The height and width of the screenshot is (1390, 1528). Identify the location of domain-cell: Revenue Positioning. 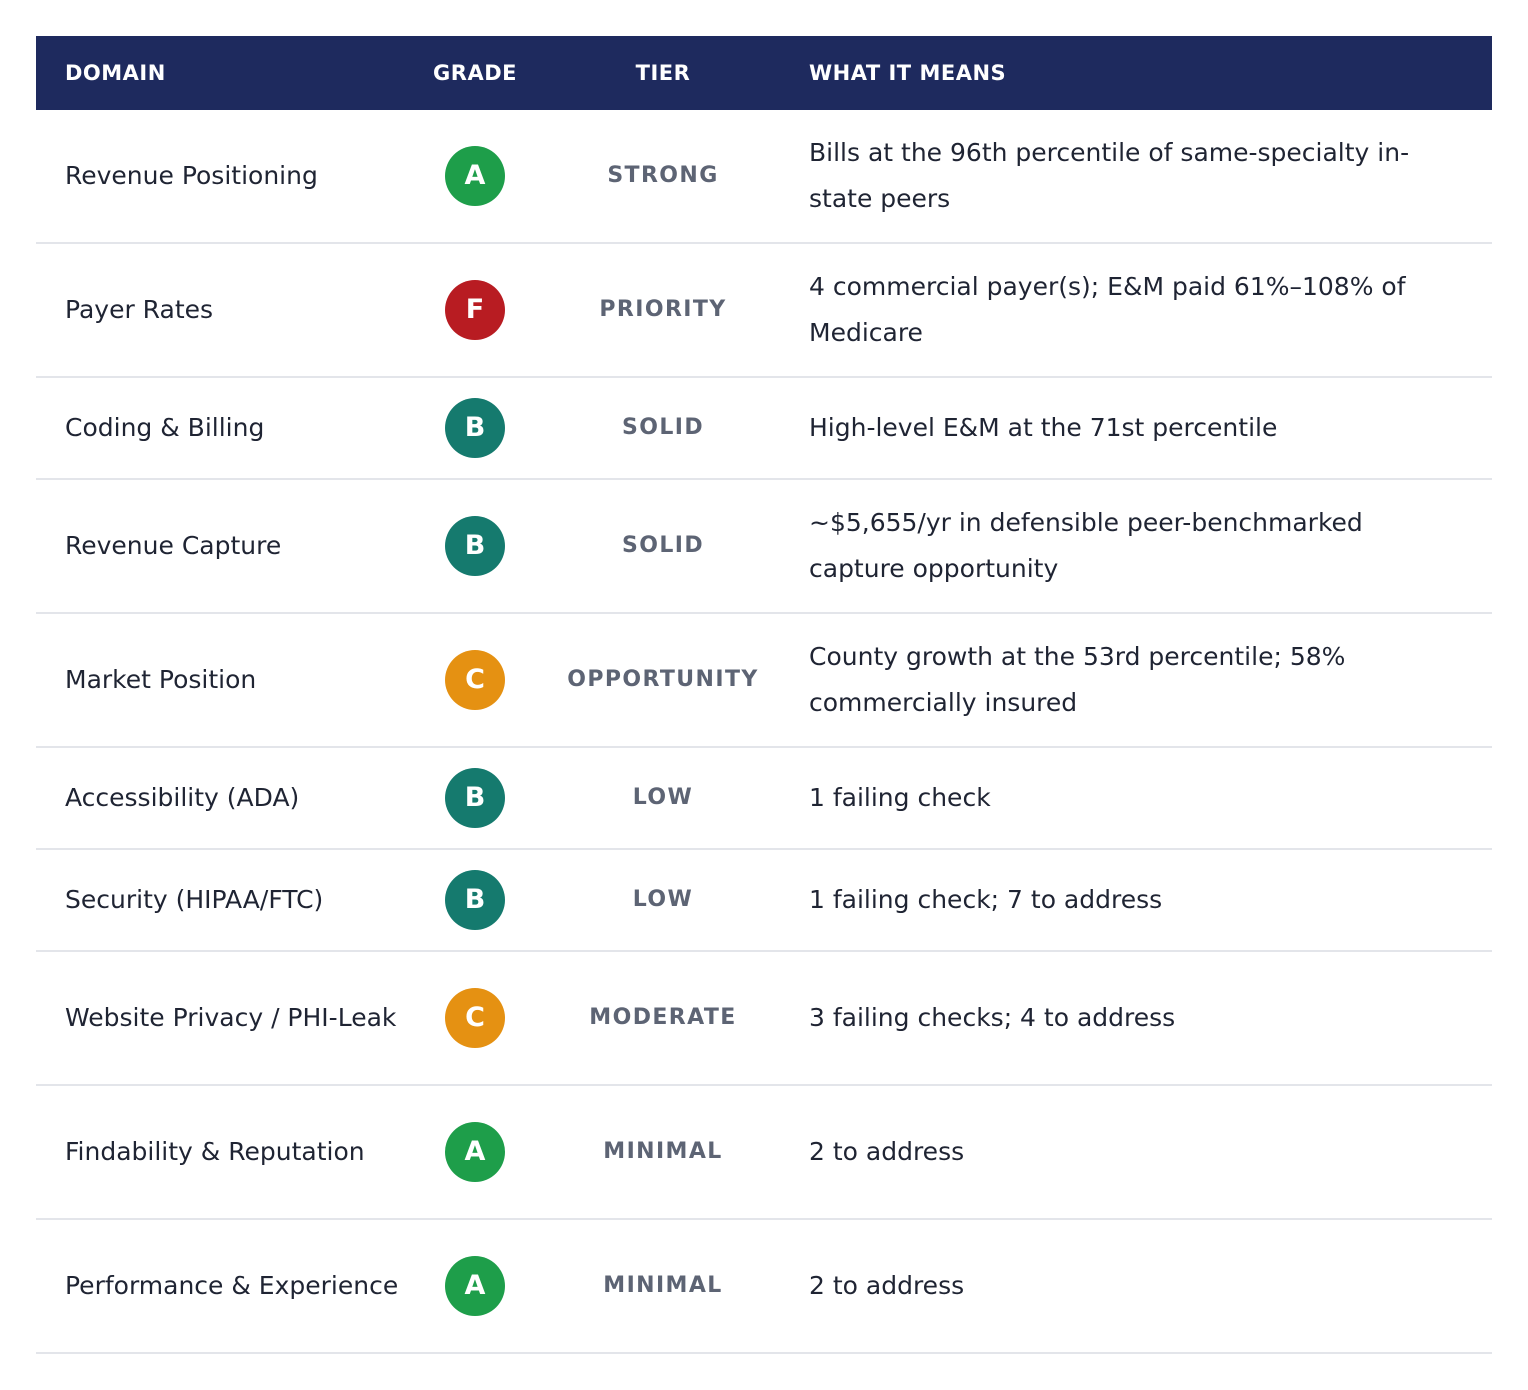
(191, 175).